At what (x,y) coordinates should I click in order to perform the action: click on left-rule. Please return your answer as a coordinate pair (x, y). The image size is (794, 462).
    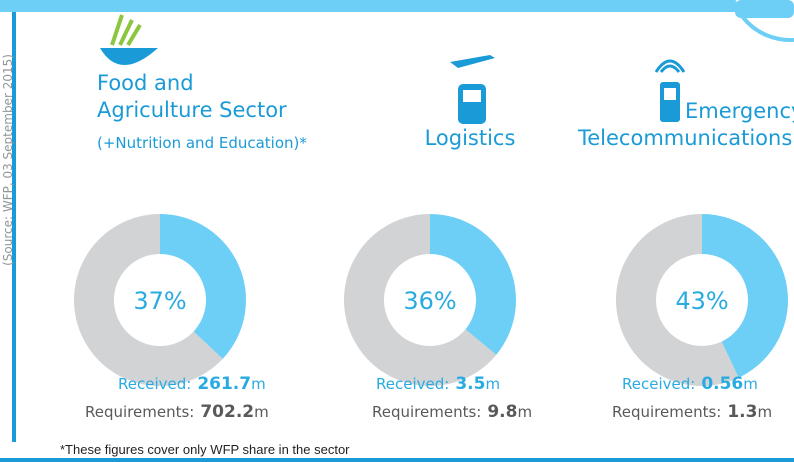
    Looking at the image, I should click on (14, 227).